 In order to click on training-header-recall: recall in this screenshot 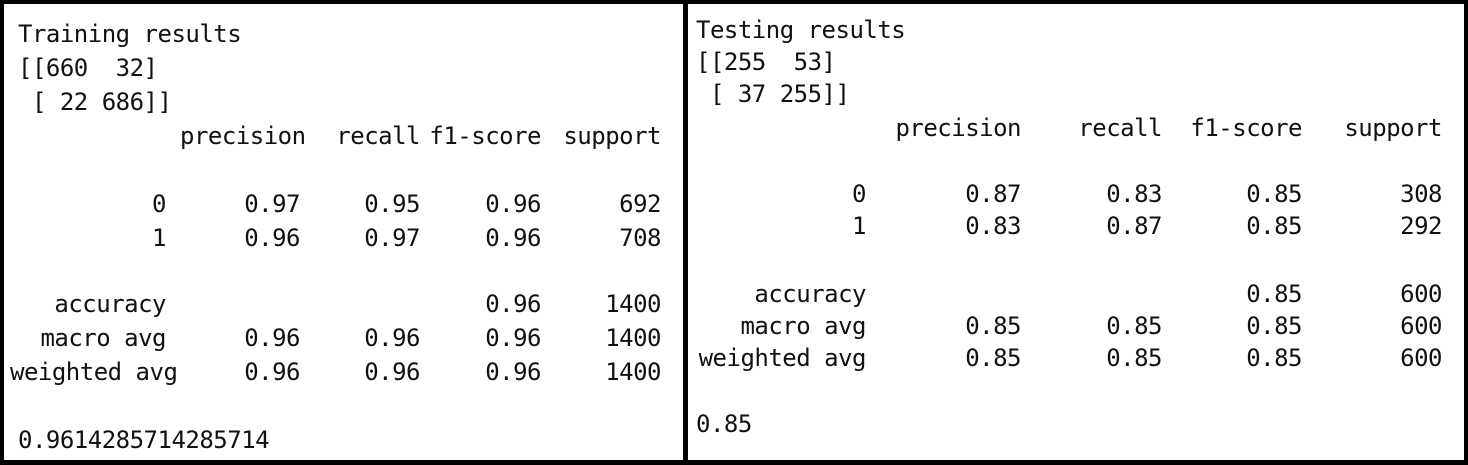, I will do `click(378, 136)`.